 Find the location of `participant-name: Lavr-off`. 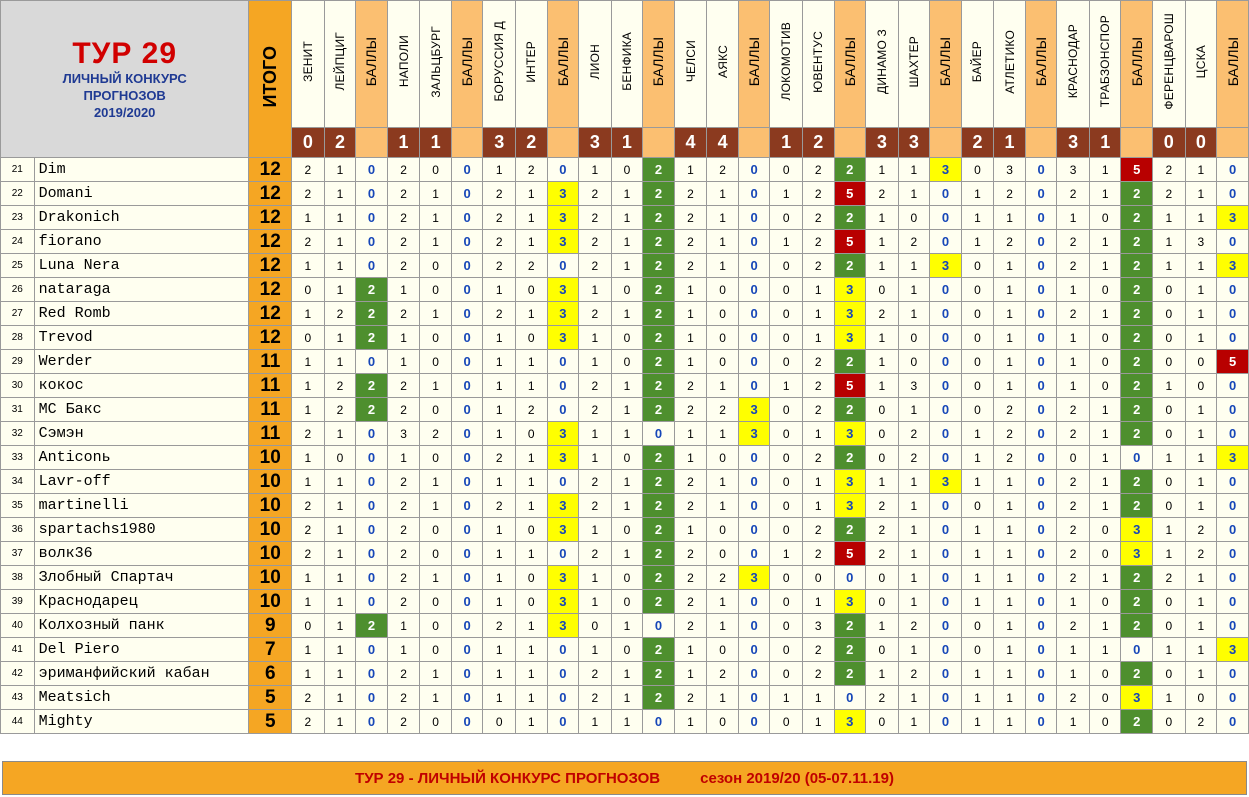

participant-name: Lavr-off is located at coordinates (141, 481).